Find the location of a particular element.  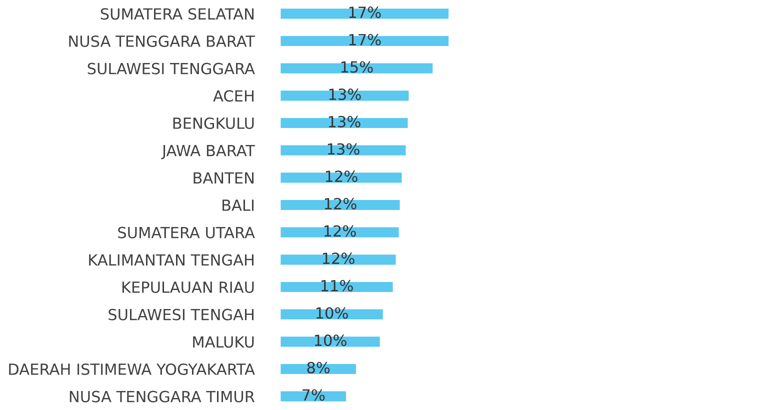

y-tick-label: BALI is located at coordinates (238, 205).